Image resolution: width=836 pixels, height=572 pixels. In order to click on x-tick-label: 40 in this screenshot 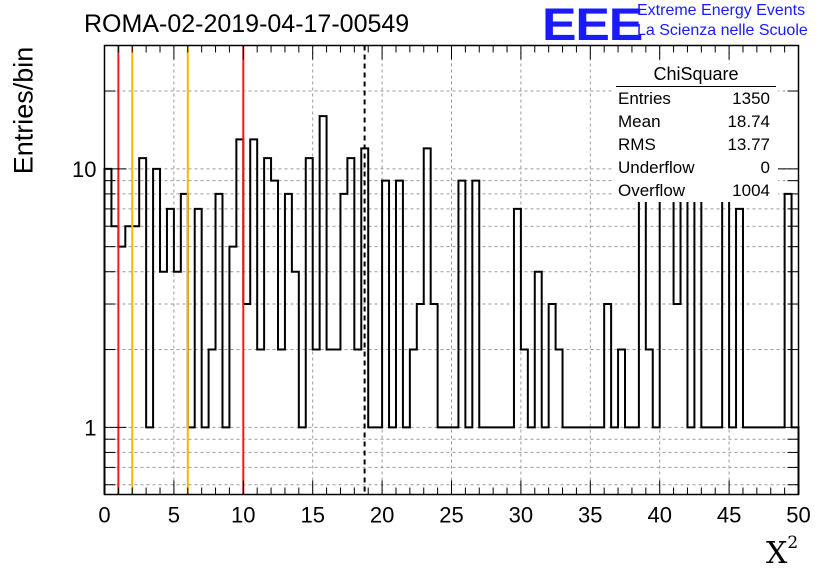, I will do `click(659, 515)`.